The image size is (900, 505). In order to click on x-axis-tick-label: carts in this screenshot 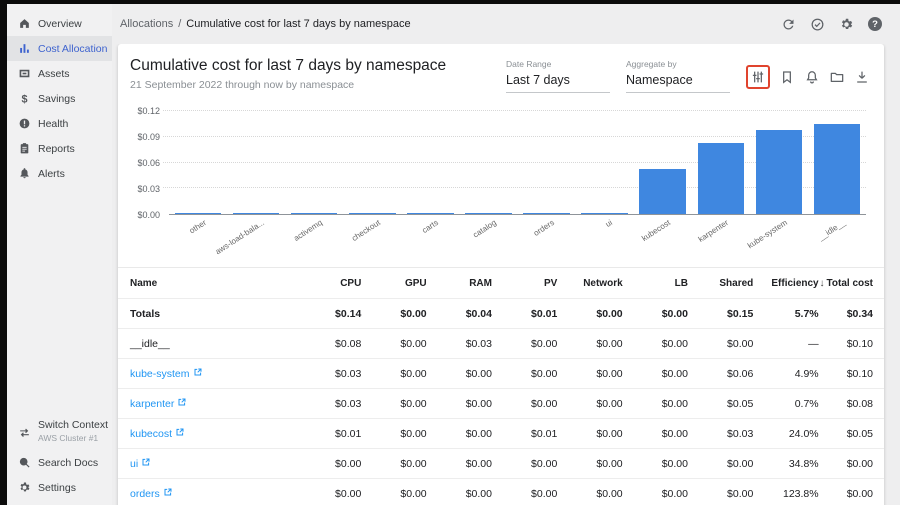, I will do `click(430, 226)`.